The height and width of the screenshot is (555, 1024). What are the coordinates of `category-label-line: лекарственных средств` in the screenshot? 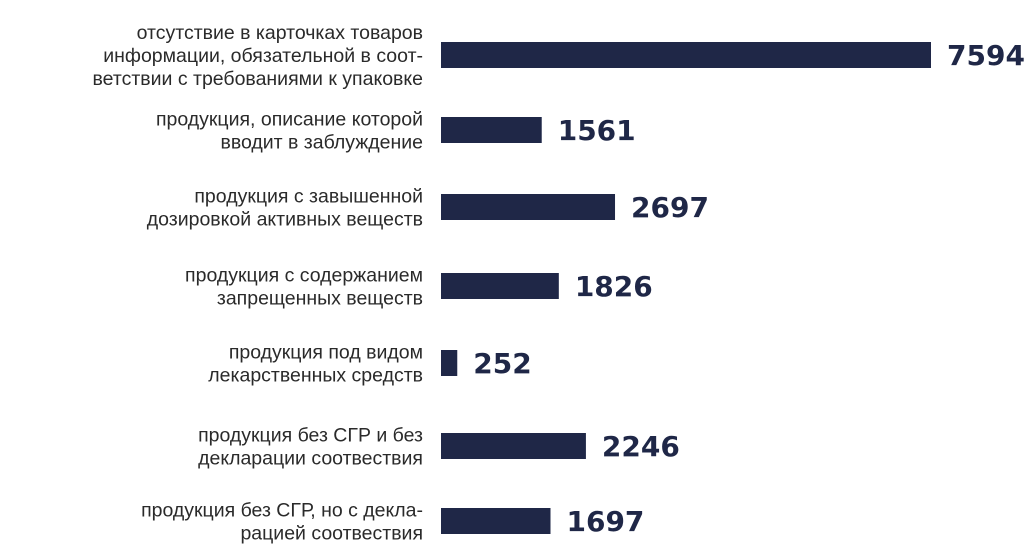 It's located at (315, 376).